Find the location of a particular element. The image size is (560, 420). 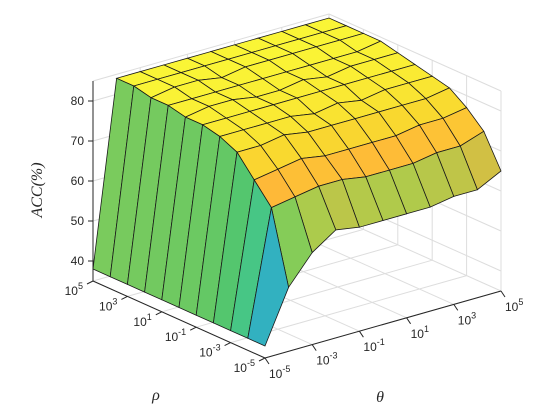

z-tick-label: 60 is located at coordinates (78, 181).